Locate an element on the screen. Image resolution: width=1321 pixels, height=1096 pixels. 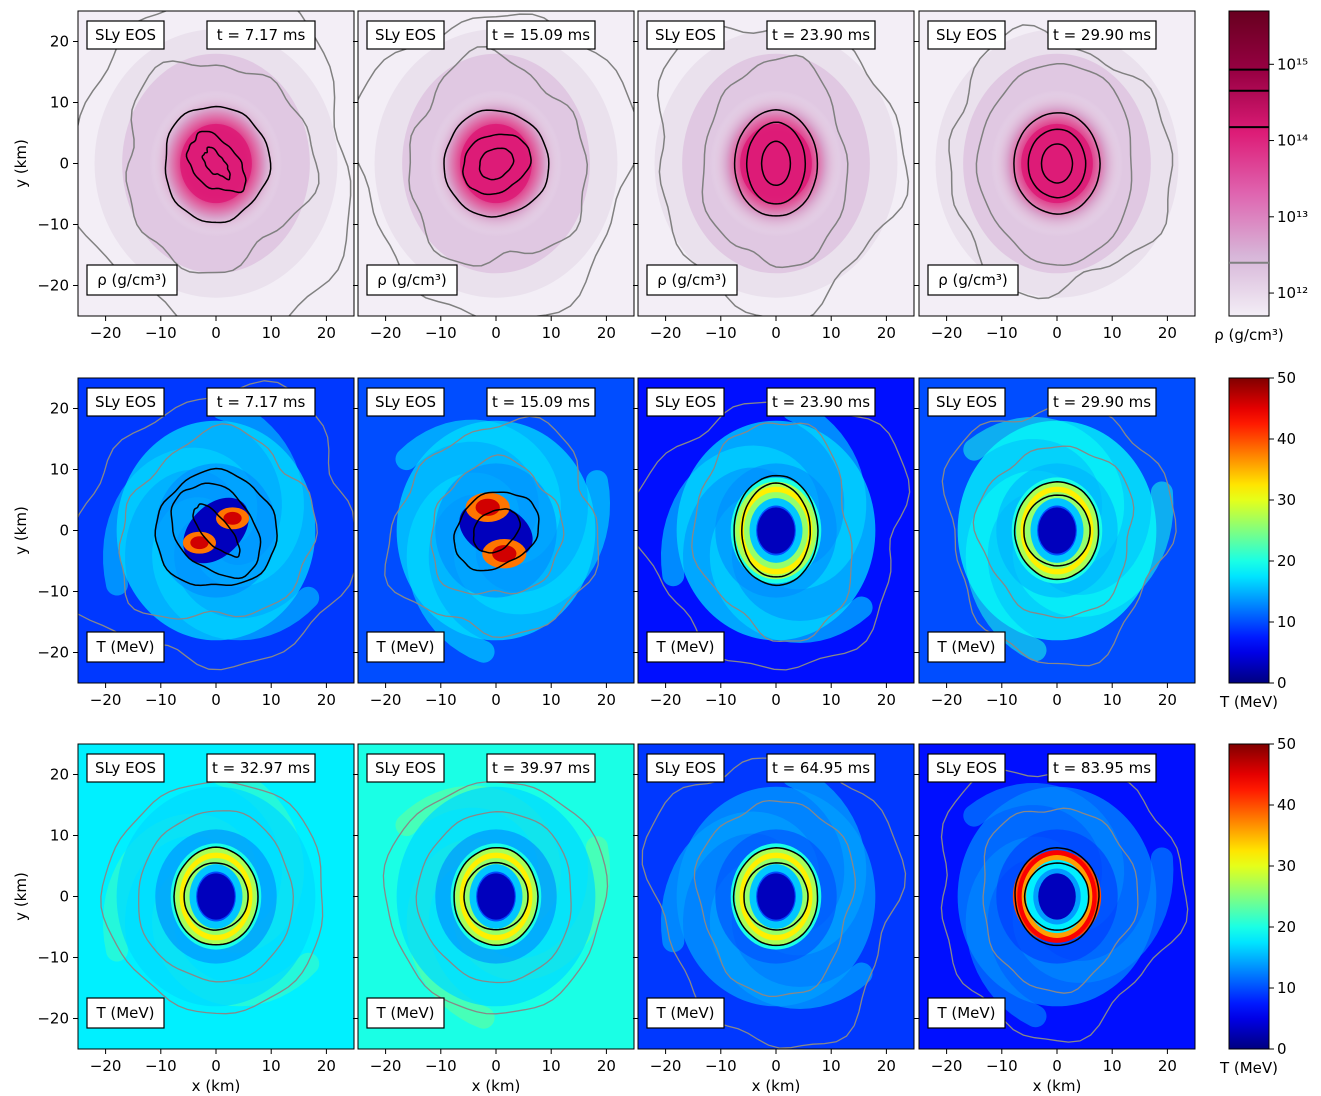
y-tick-label: 10 is located at coordinates (59, 103).